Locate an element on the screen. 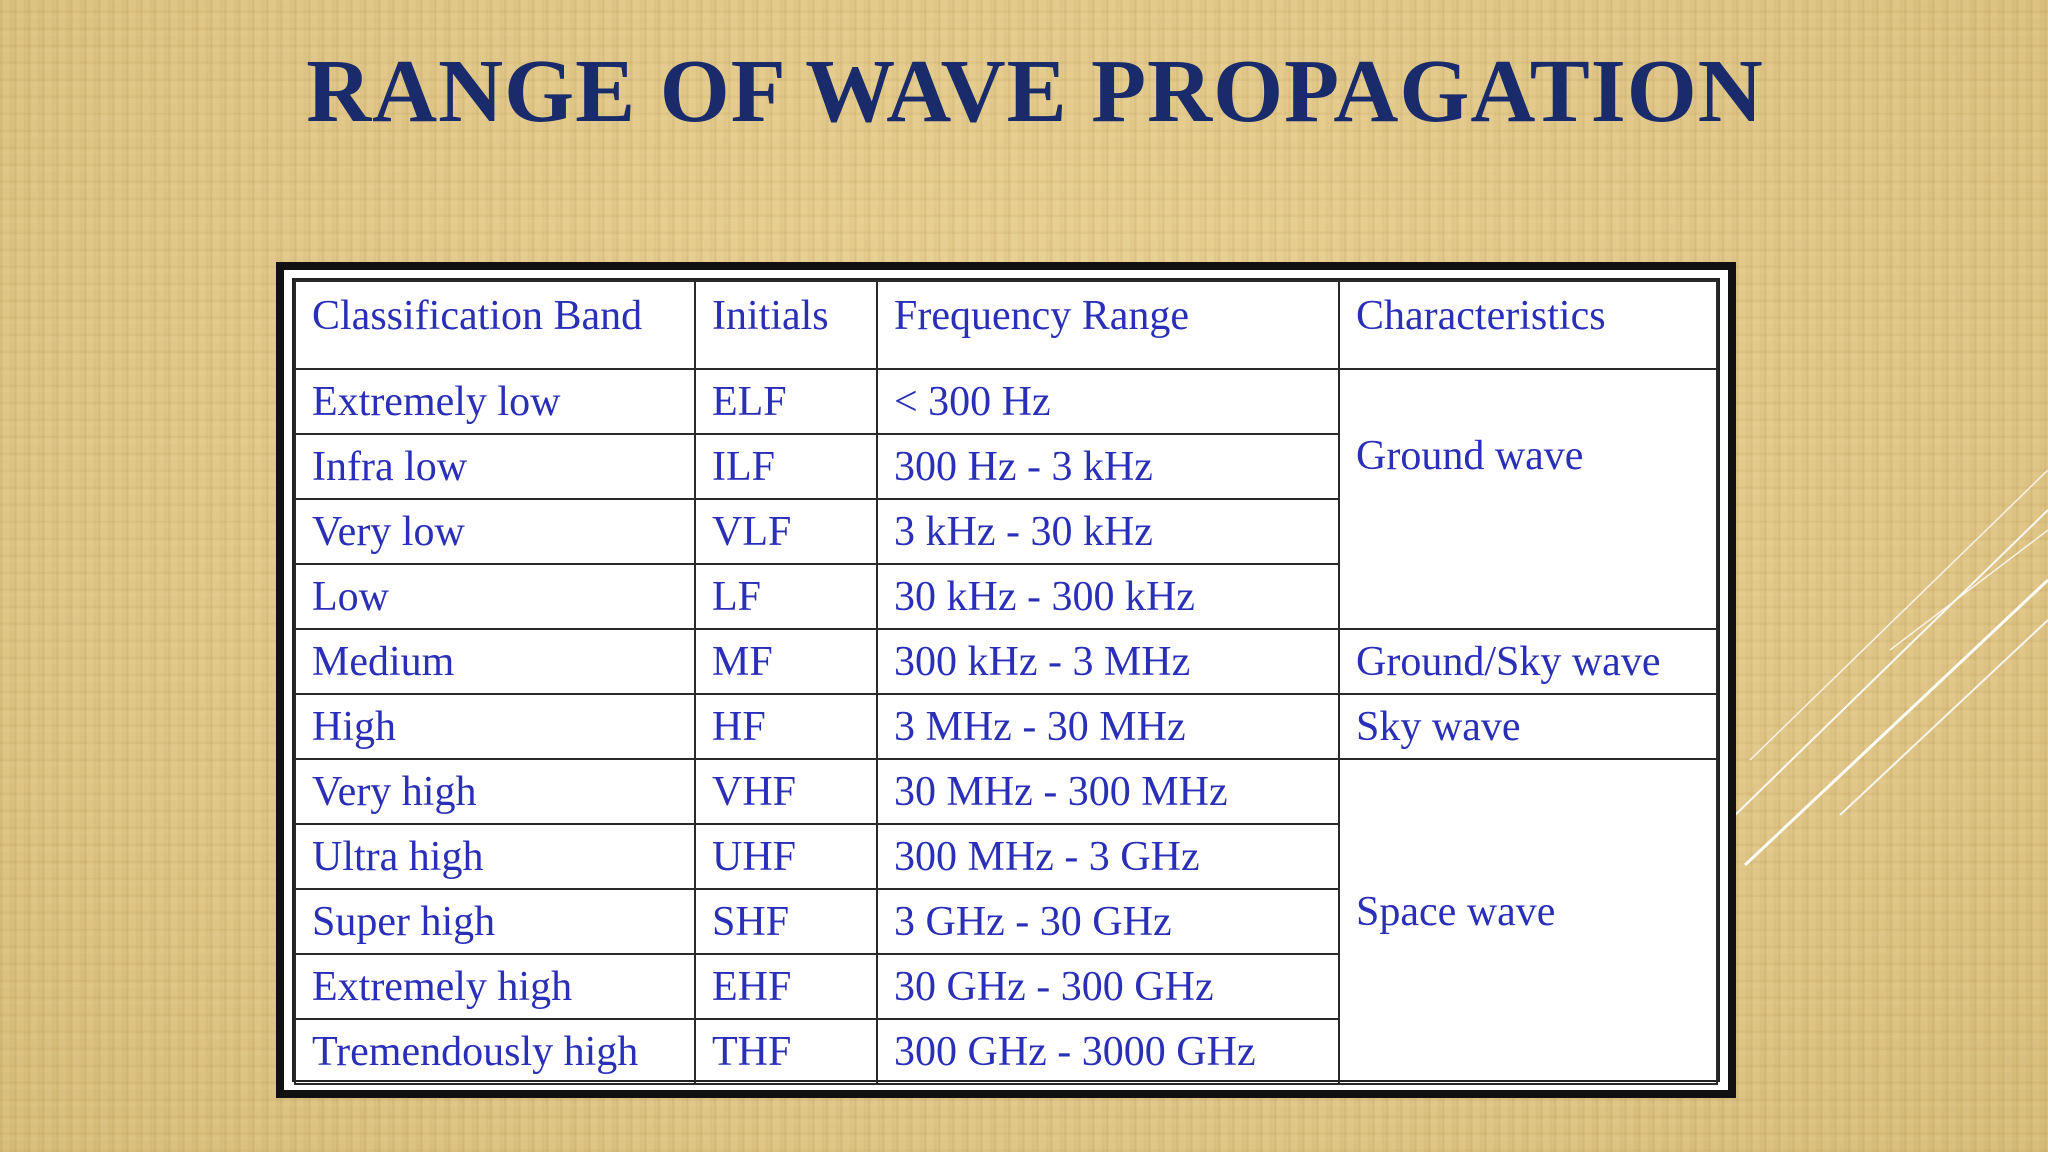 The image size is (2048, 1152). header-classification-band: Classification Band is located at coordinates (495, 325).